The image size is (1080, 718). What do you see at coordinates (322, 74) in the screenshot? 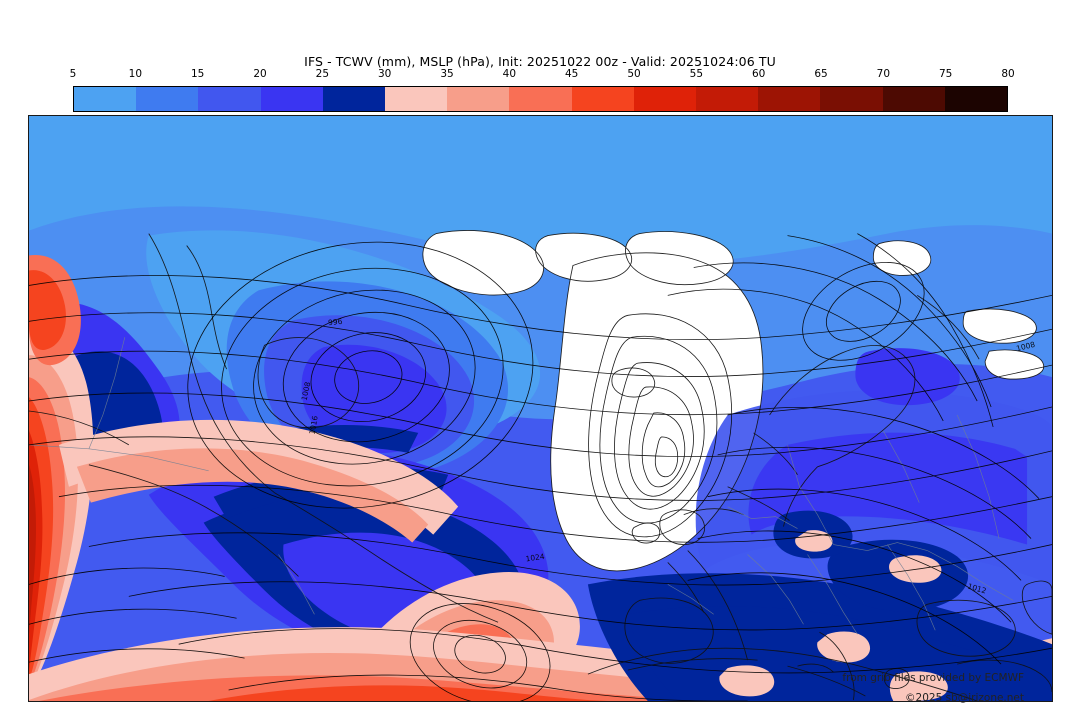
I see `colorbar-tick-25: 25` at bounding box center [322, 74].